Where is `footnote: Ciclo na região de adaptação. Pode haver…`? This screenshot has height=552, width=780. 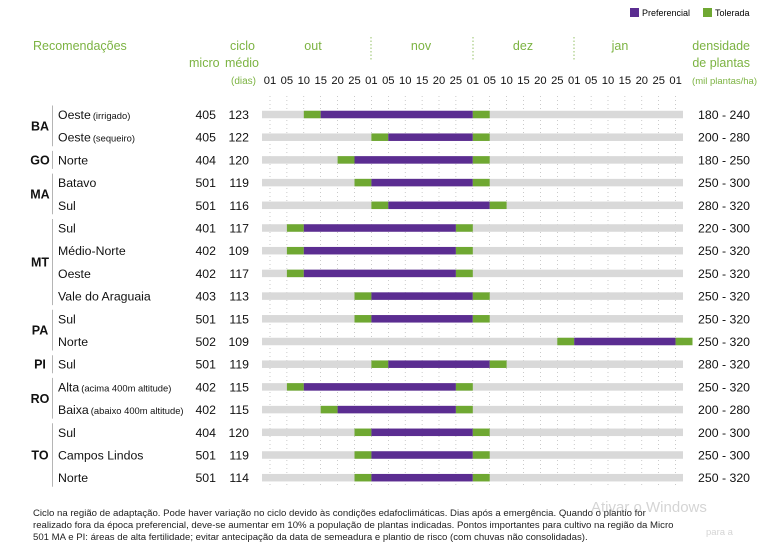
footnote: Ciclo na região de adaptação. Pode haver… is located at coordinates (403, 526).